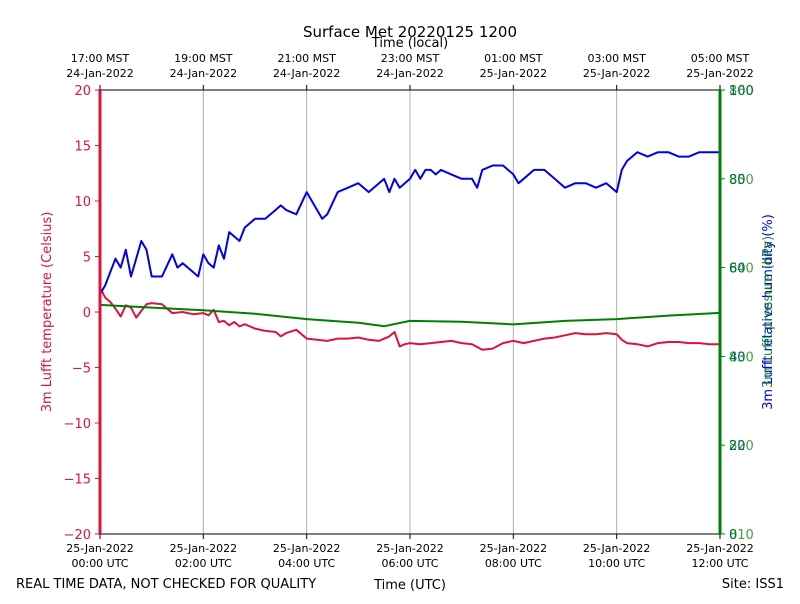  I want to click on utc-tick-time: 06:00 UTC, so click(409, 563).